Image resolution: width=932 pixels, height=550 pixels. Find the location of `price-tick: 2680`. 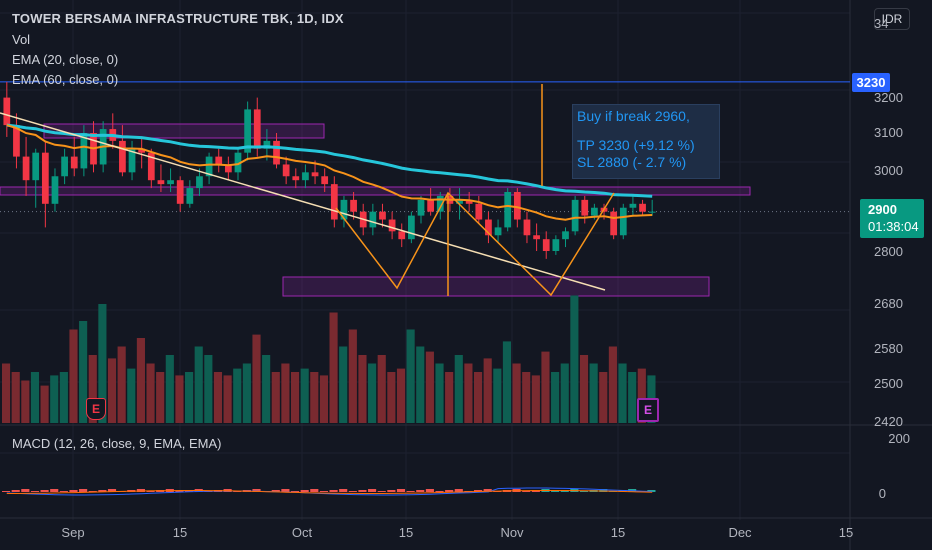

price-tick: 2680 is located at coordinates (888, 303).